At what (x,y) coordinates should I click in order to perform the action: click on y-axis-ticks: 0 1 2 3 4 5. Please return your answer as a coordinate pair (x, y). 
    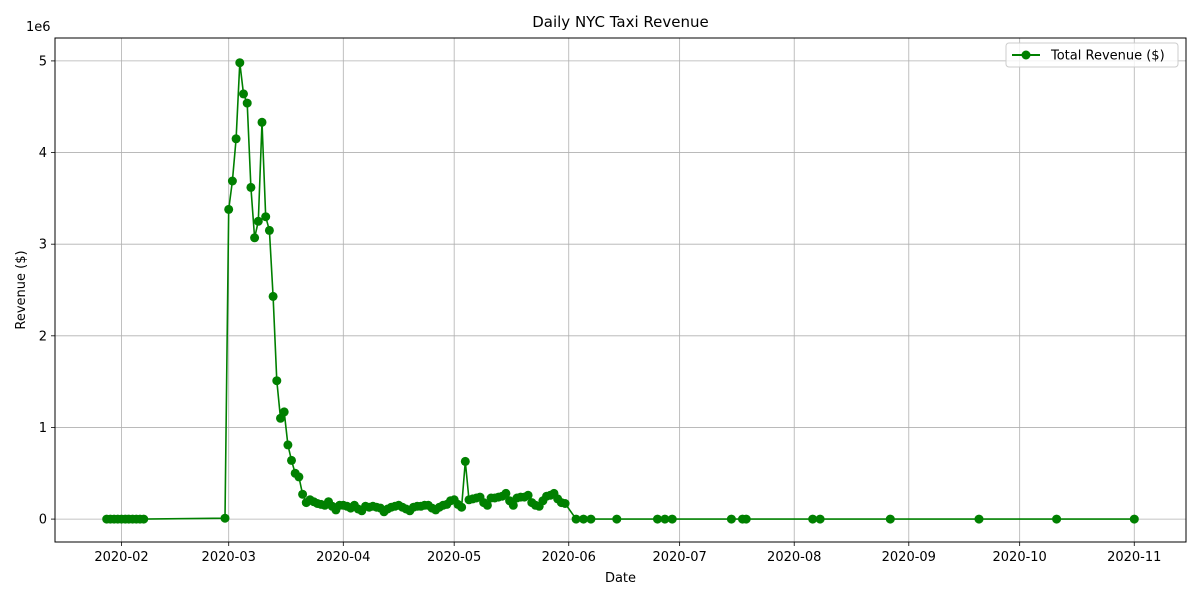
    Looking at the image, I should click on (47, 291).